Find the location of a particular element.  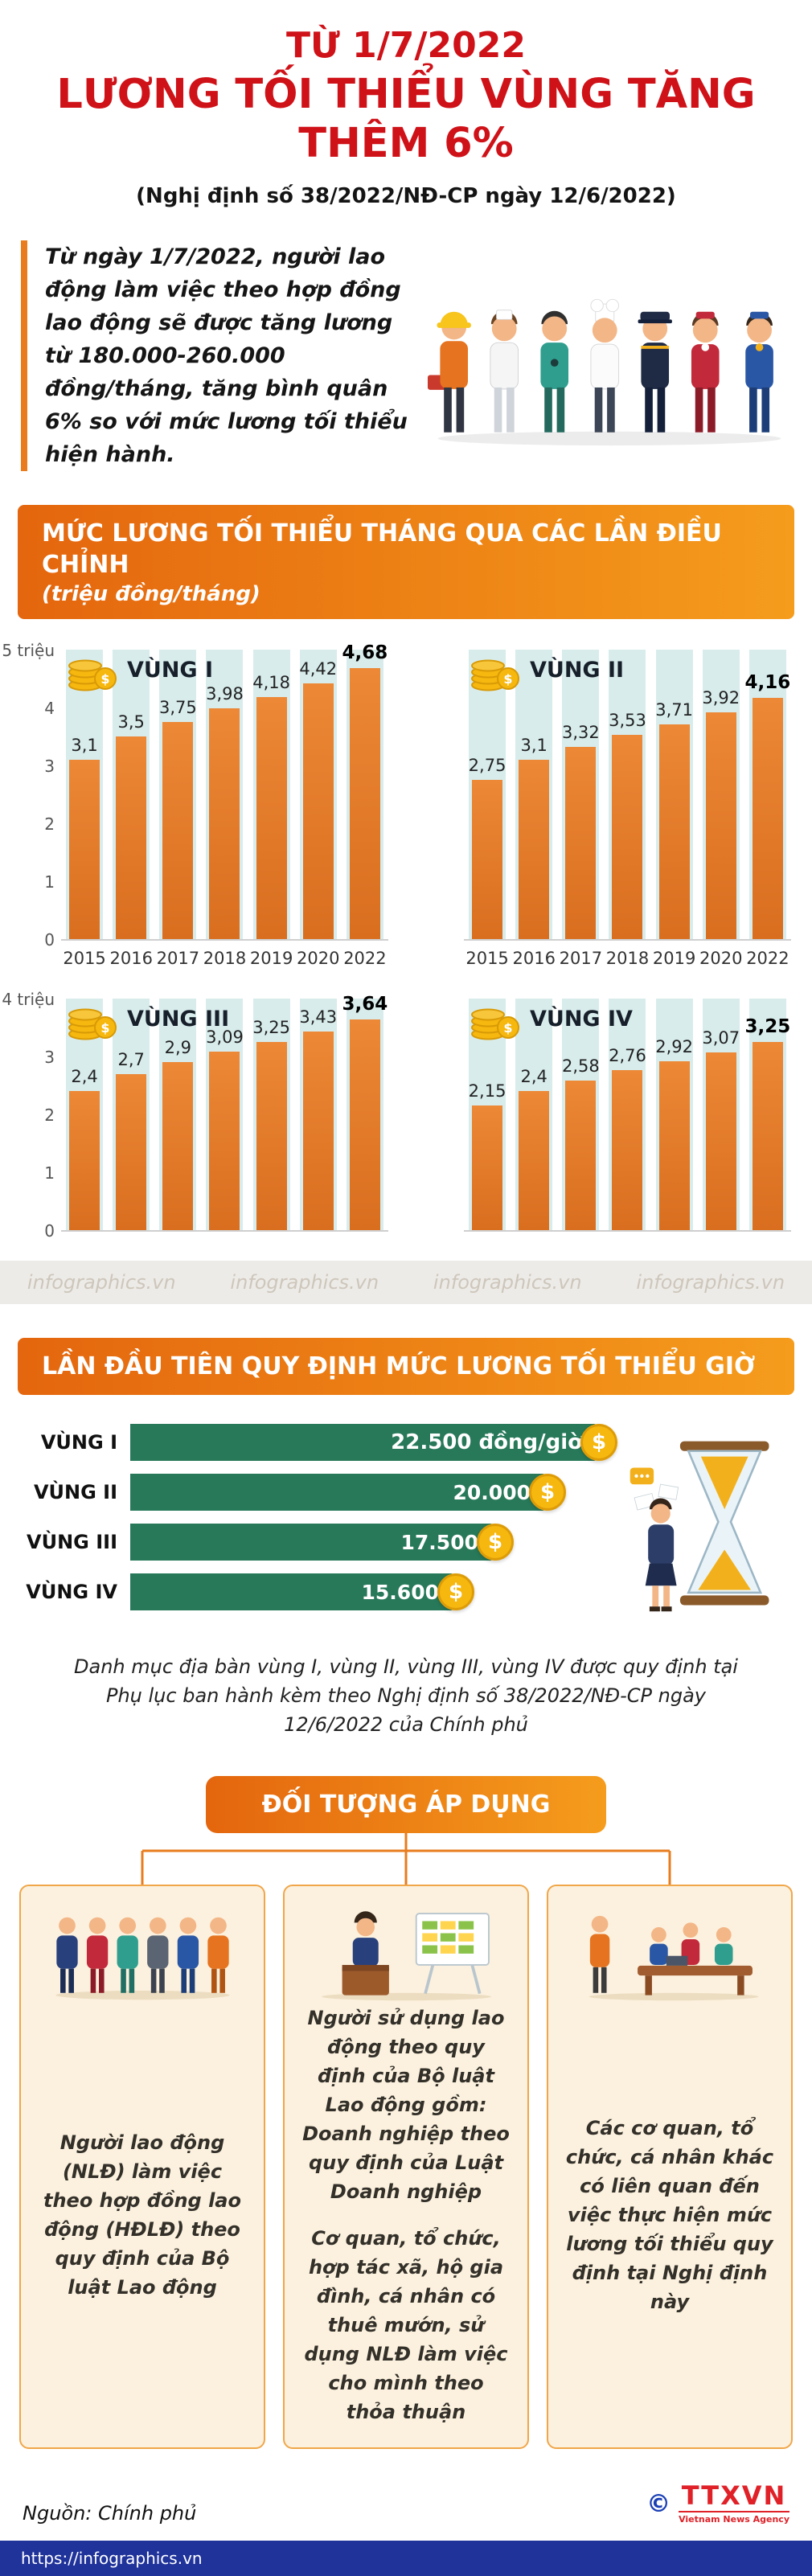

chart-plot: 2,75 3,1 3,32 3,53 3,71 3,92 4,16 is located at coordinates (628, 795).